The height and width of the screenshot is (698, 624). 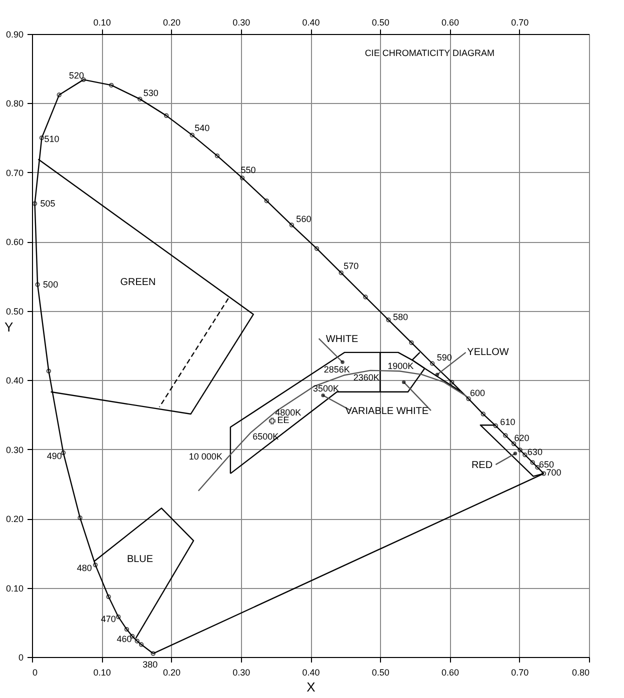 I want to click on x-tick-label: 0.10, so click(x=102, y=673).